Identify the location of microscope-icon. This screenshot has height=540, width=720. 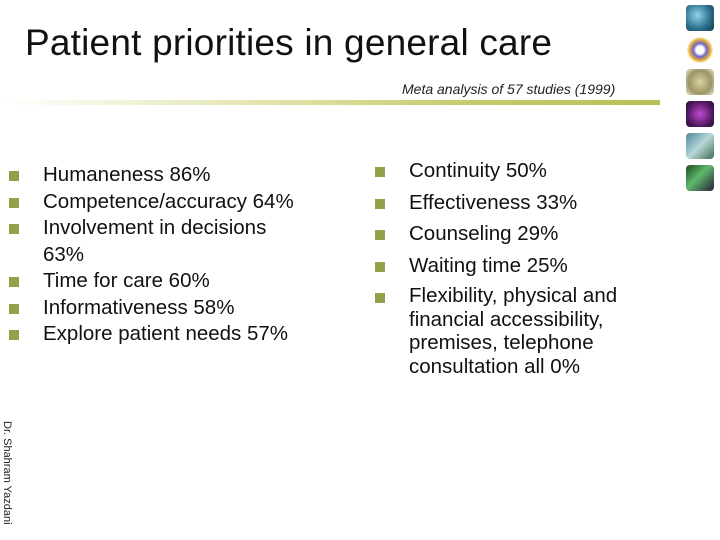
(700, 146).